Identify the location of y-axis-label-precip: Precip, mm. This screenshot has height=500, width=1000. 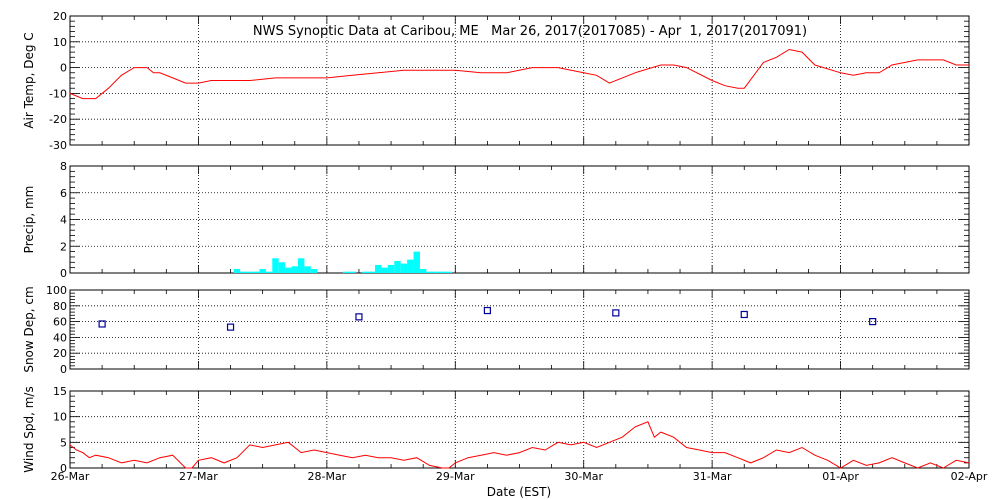
(29, 220).